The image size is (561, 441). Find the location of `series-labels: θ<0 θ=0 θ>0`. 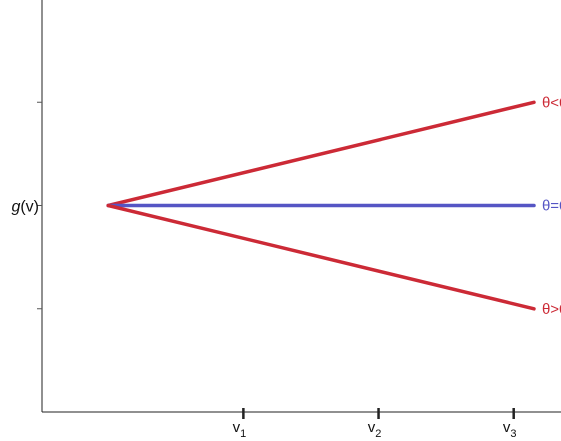

series-labels: θ<0 θ=0 θ>0 is located at coordinates (551, 206).